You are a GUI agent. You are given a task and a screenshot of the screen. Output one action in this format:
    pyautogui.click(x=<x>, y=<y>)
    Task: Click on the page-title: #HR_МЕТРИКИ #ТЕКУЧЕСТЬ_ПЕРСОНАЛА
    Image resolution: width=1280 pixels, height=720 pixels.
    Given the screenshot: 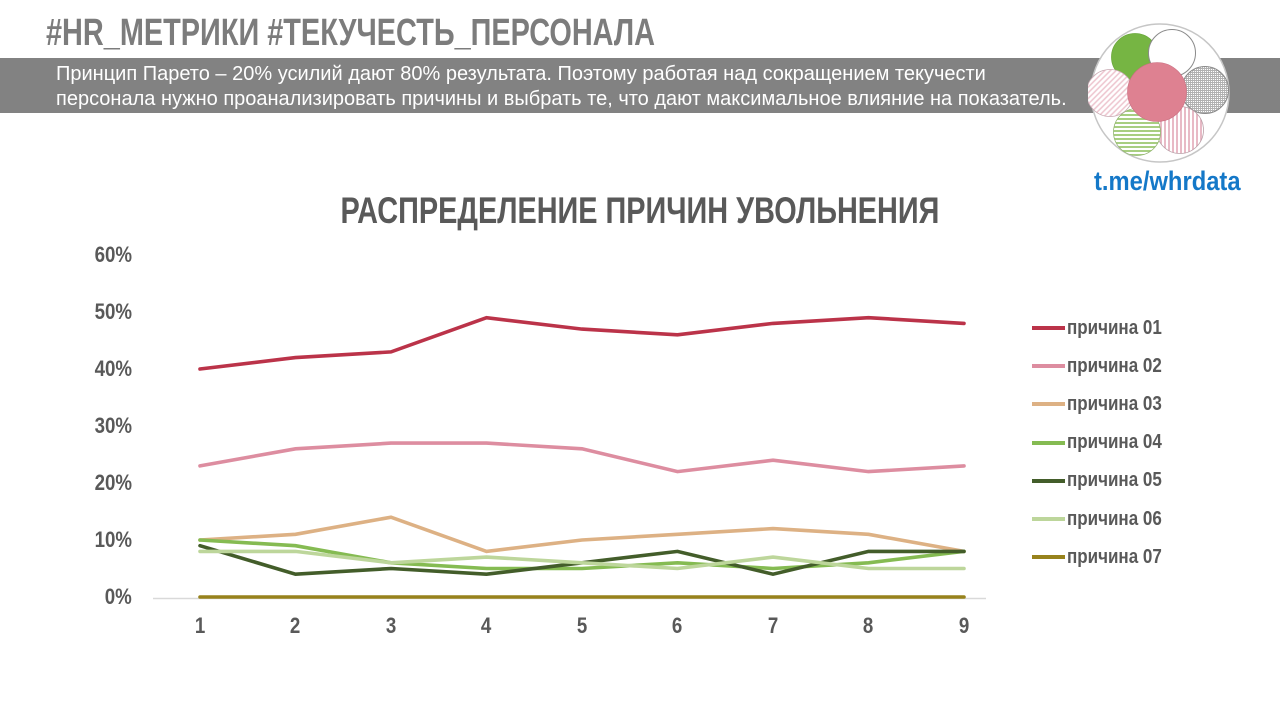 What is the action you would take?
    pyautogui.click(x=446, y=35)
    